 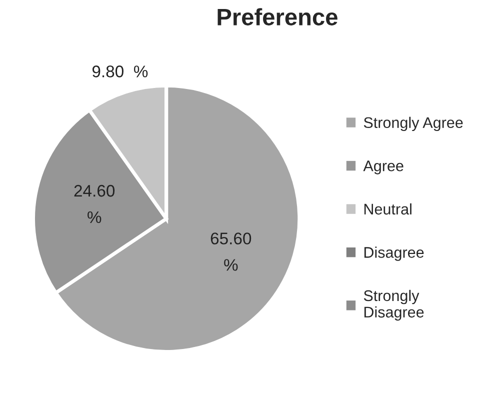 I want to click on legend-label: Strongly Agree, so click(x=413, y=124).